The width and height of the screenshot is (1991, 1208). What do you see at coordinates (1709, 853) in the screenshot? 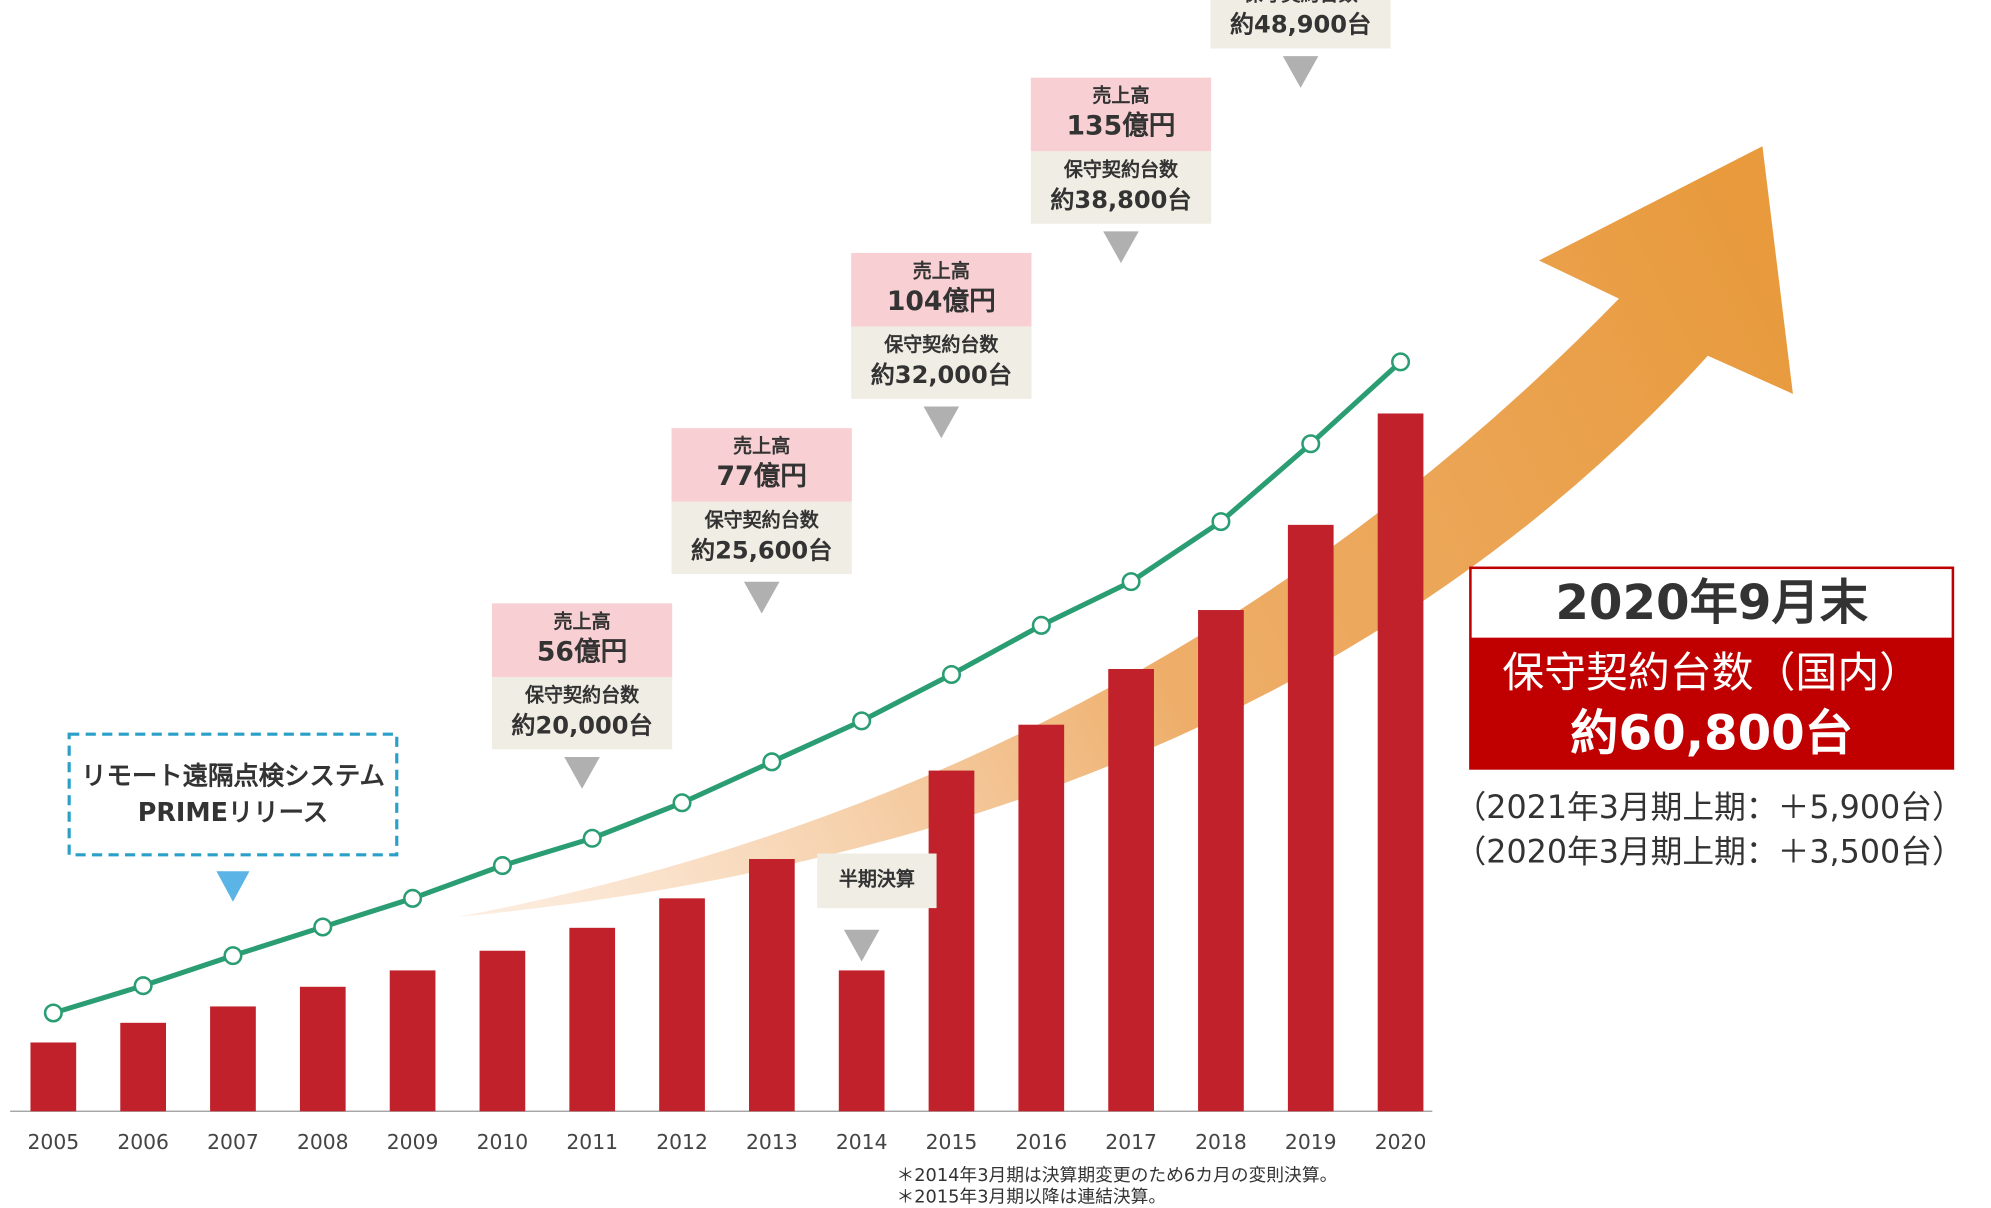
I see `callout-note: （2020年3月期上期：＋3,500台）` at bounding box center [1709, 853].